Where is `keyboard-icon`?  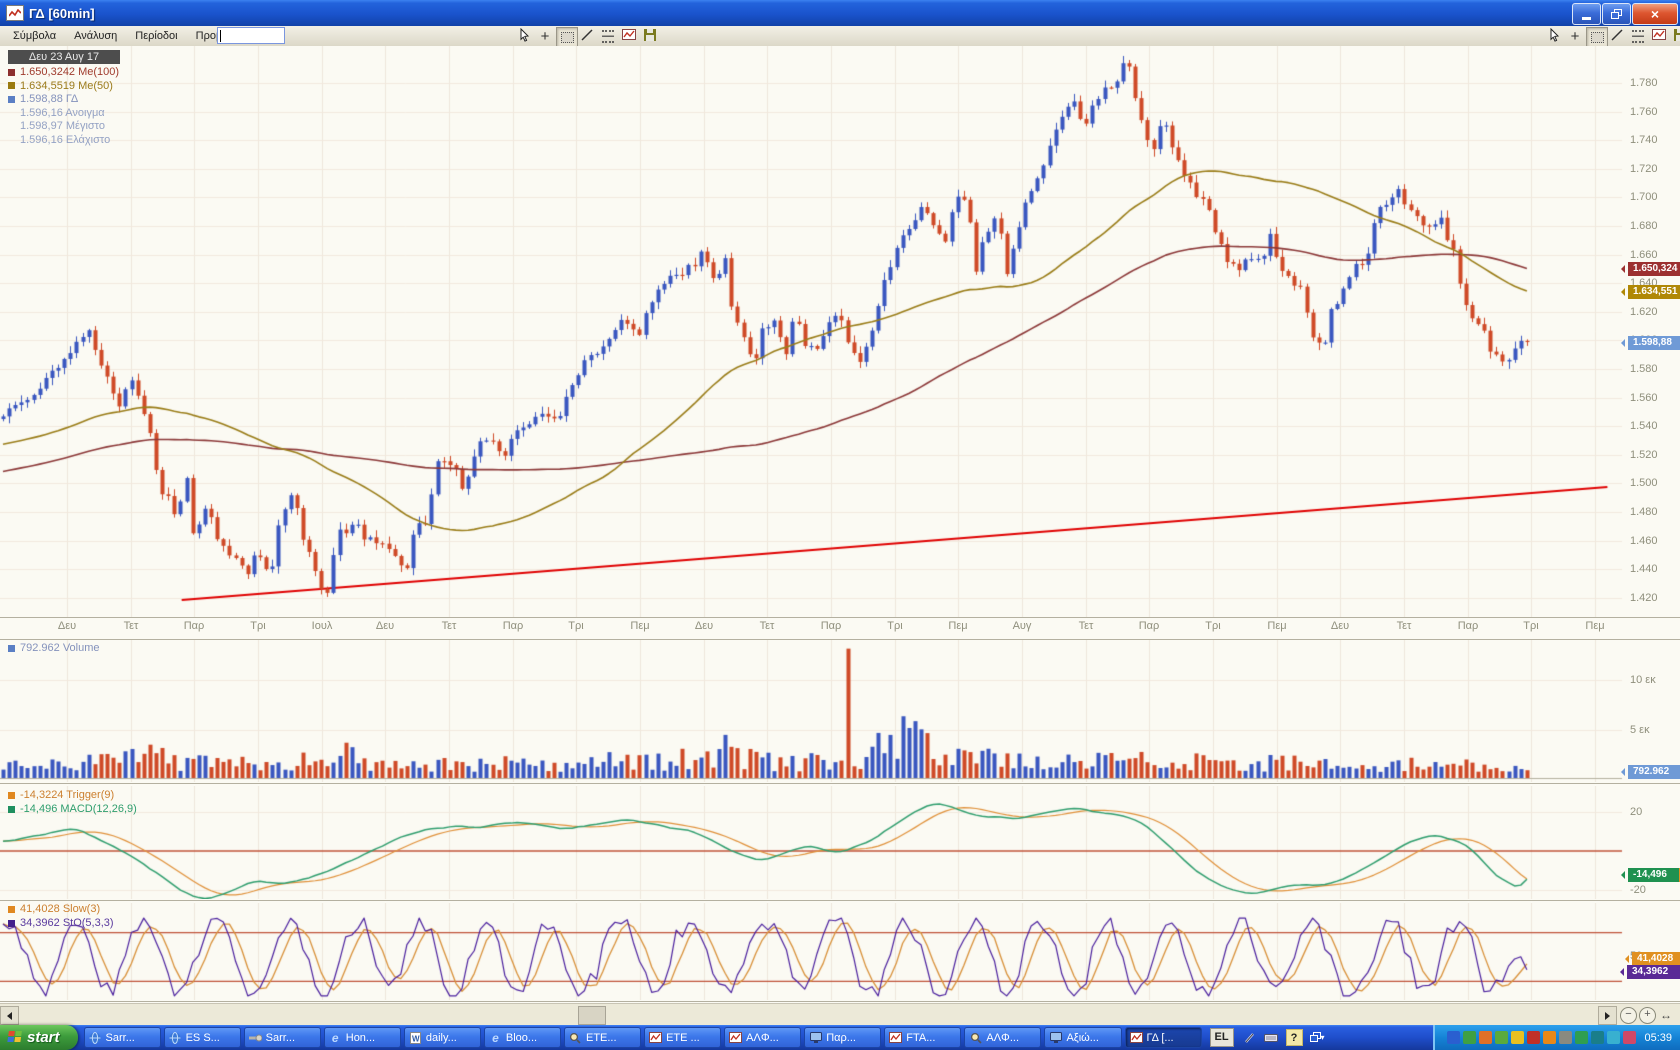
keyboard-icon is located at coordinates (1271, 1037).